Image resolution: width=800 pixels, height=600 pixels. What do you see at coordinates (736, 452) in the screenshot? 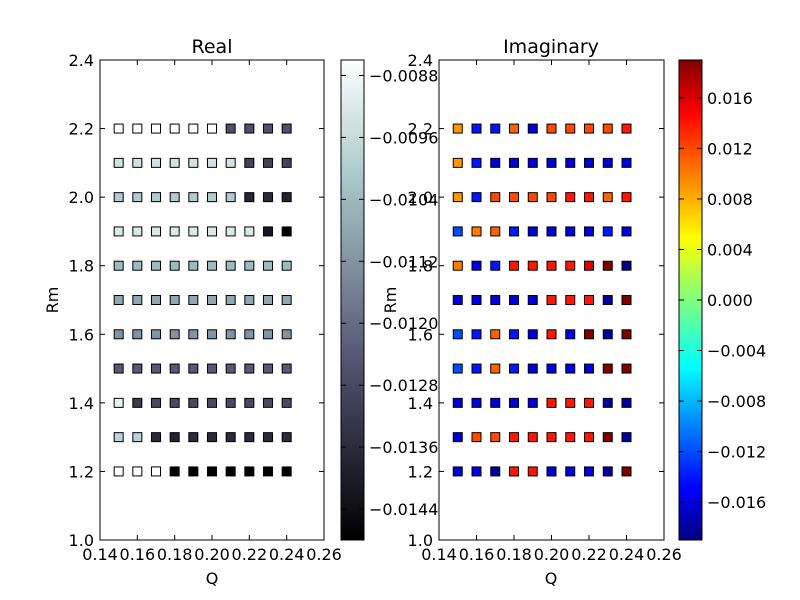
I see `colorbar-imaginary-tick-label: −0.012` at bounding box center [736, 452].